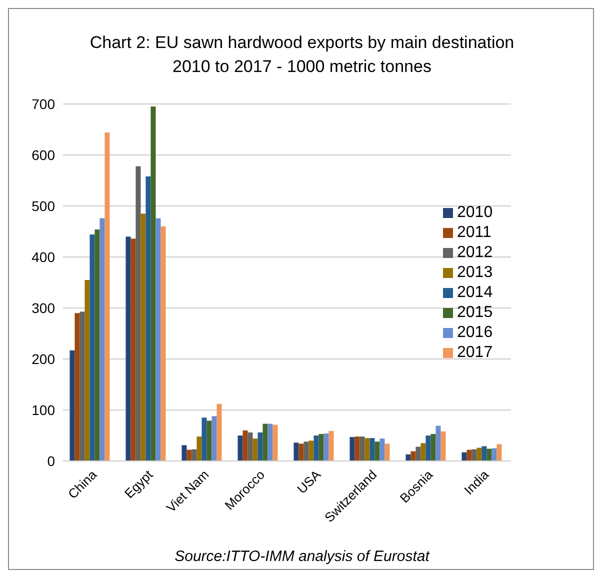 This screenshot has width=602, height=578. Describe the element at coordinates (475, 272) in the screenshot. I see `legend-label: 2013` at that location.